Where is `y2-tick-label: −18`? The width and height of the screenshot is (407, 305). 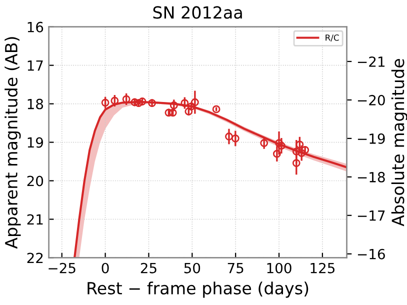
y2-tick-label: −18 is located at coordinates (371, 177).